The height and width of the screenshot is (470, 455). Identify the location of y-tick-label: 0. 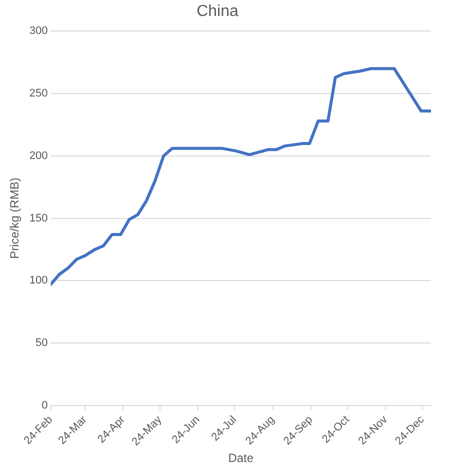
(45, 405).